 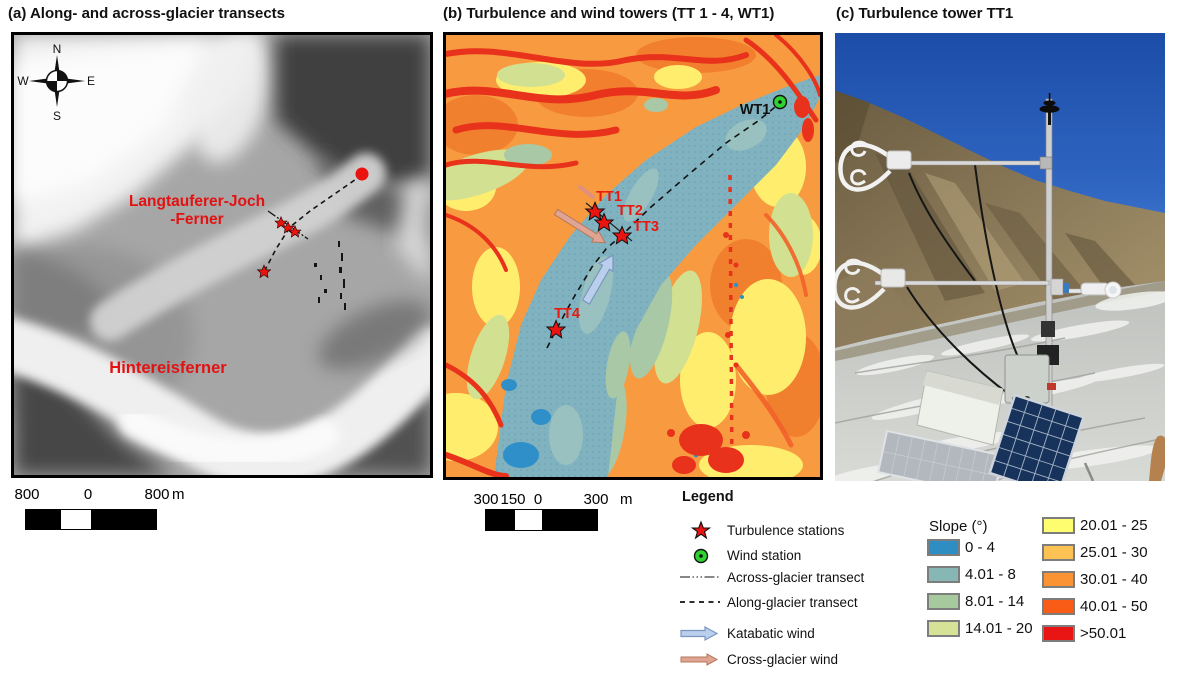 I want to click on scalebar-b, so click(x=541, y=520).